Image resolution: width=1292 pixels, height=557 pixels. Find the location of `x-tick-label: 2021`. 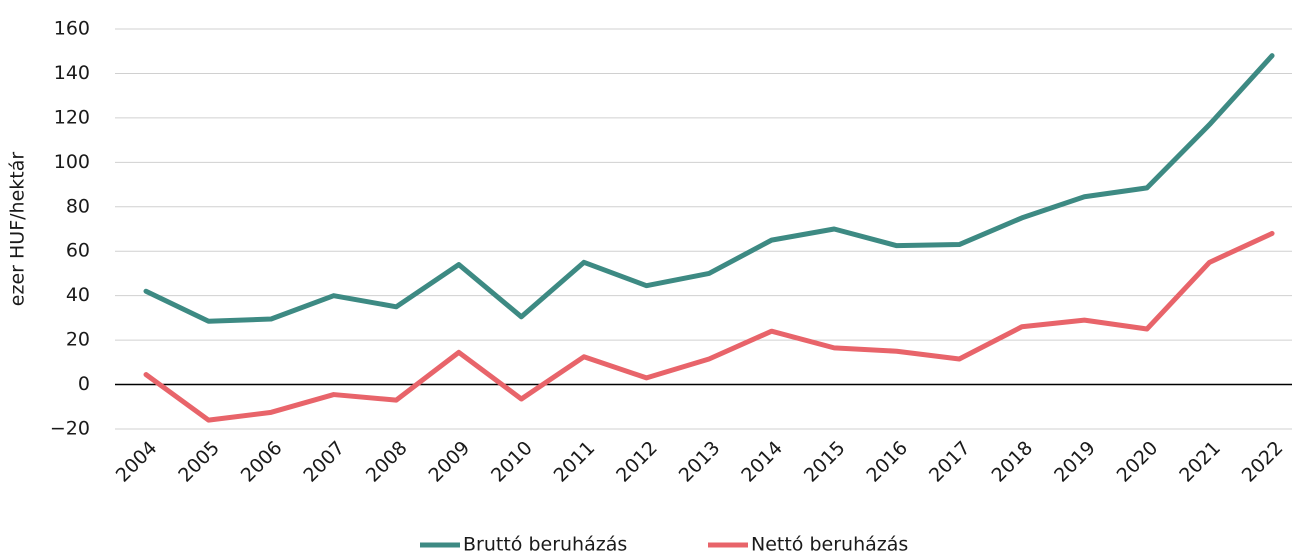

x-tick-label: 2021 is located at coordinates (1200, 462).